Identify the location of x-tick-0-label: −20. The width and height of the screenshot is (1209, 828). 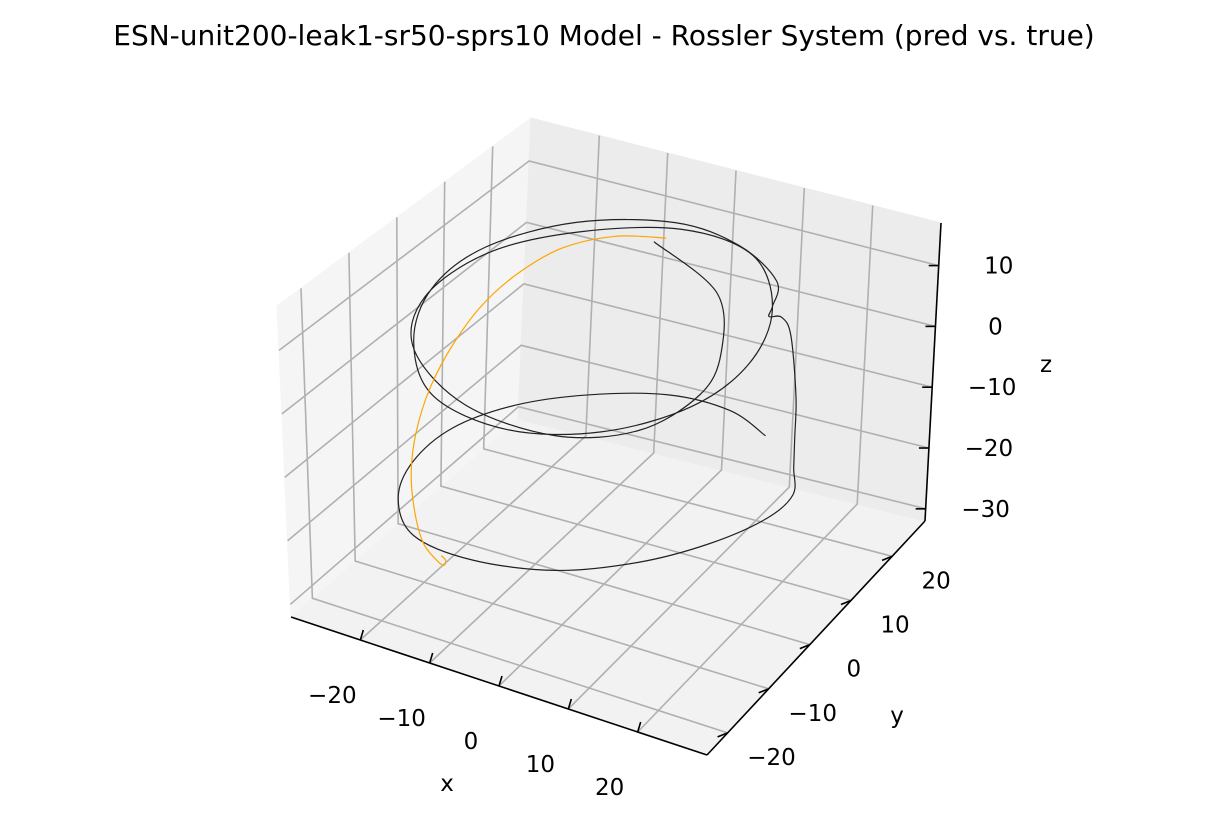
(332, 696).